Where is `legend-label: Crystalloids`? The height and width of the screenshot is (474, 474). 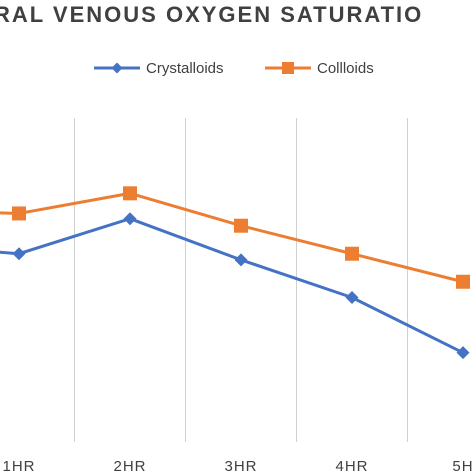 legend-label: Crystalloids is located at coordinates (185, 68).